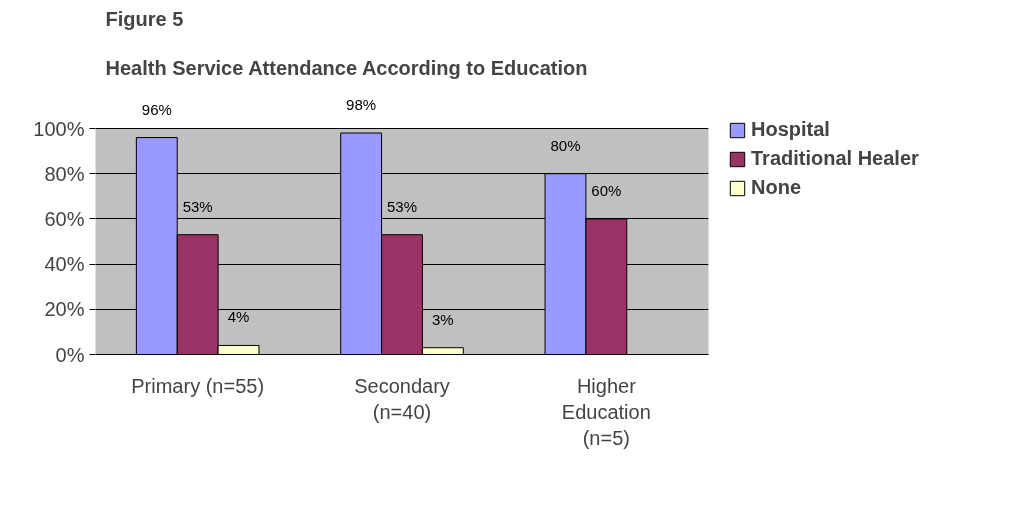 The width and height of the screenshot is (1026, 525). What do you see at coordinates (361, 105) in the screenshot?
I see `data-label: 98%` at bounding box center [361, 105].